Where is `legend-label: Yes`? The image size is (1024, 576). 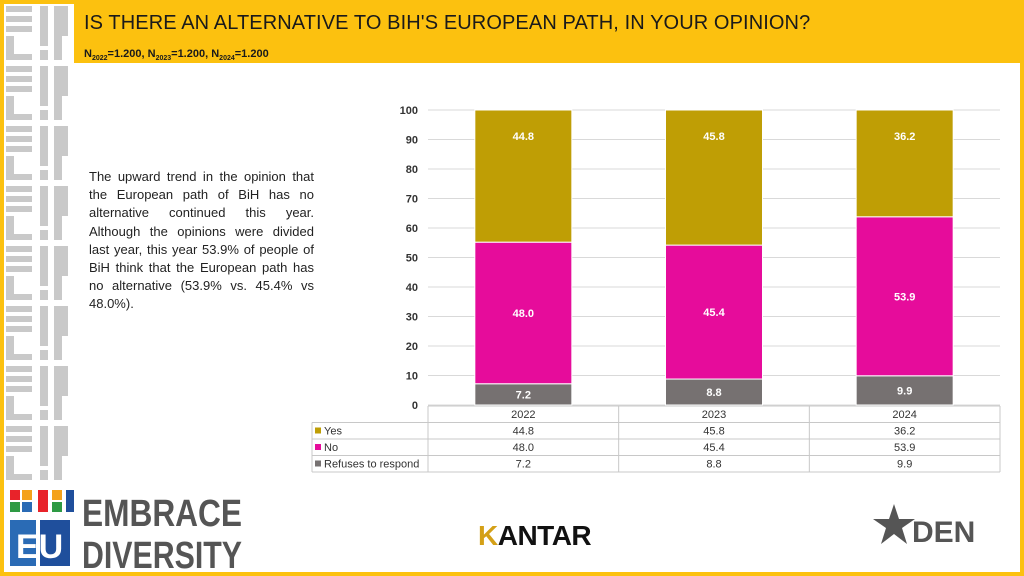 legend-label: Yes is located at coordinates (333, 432).